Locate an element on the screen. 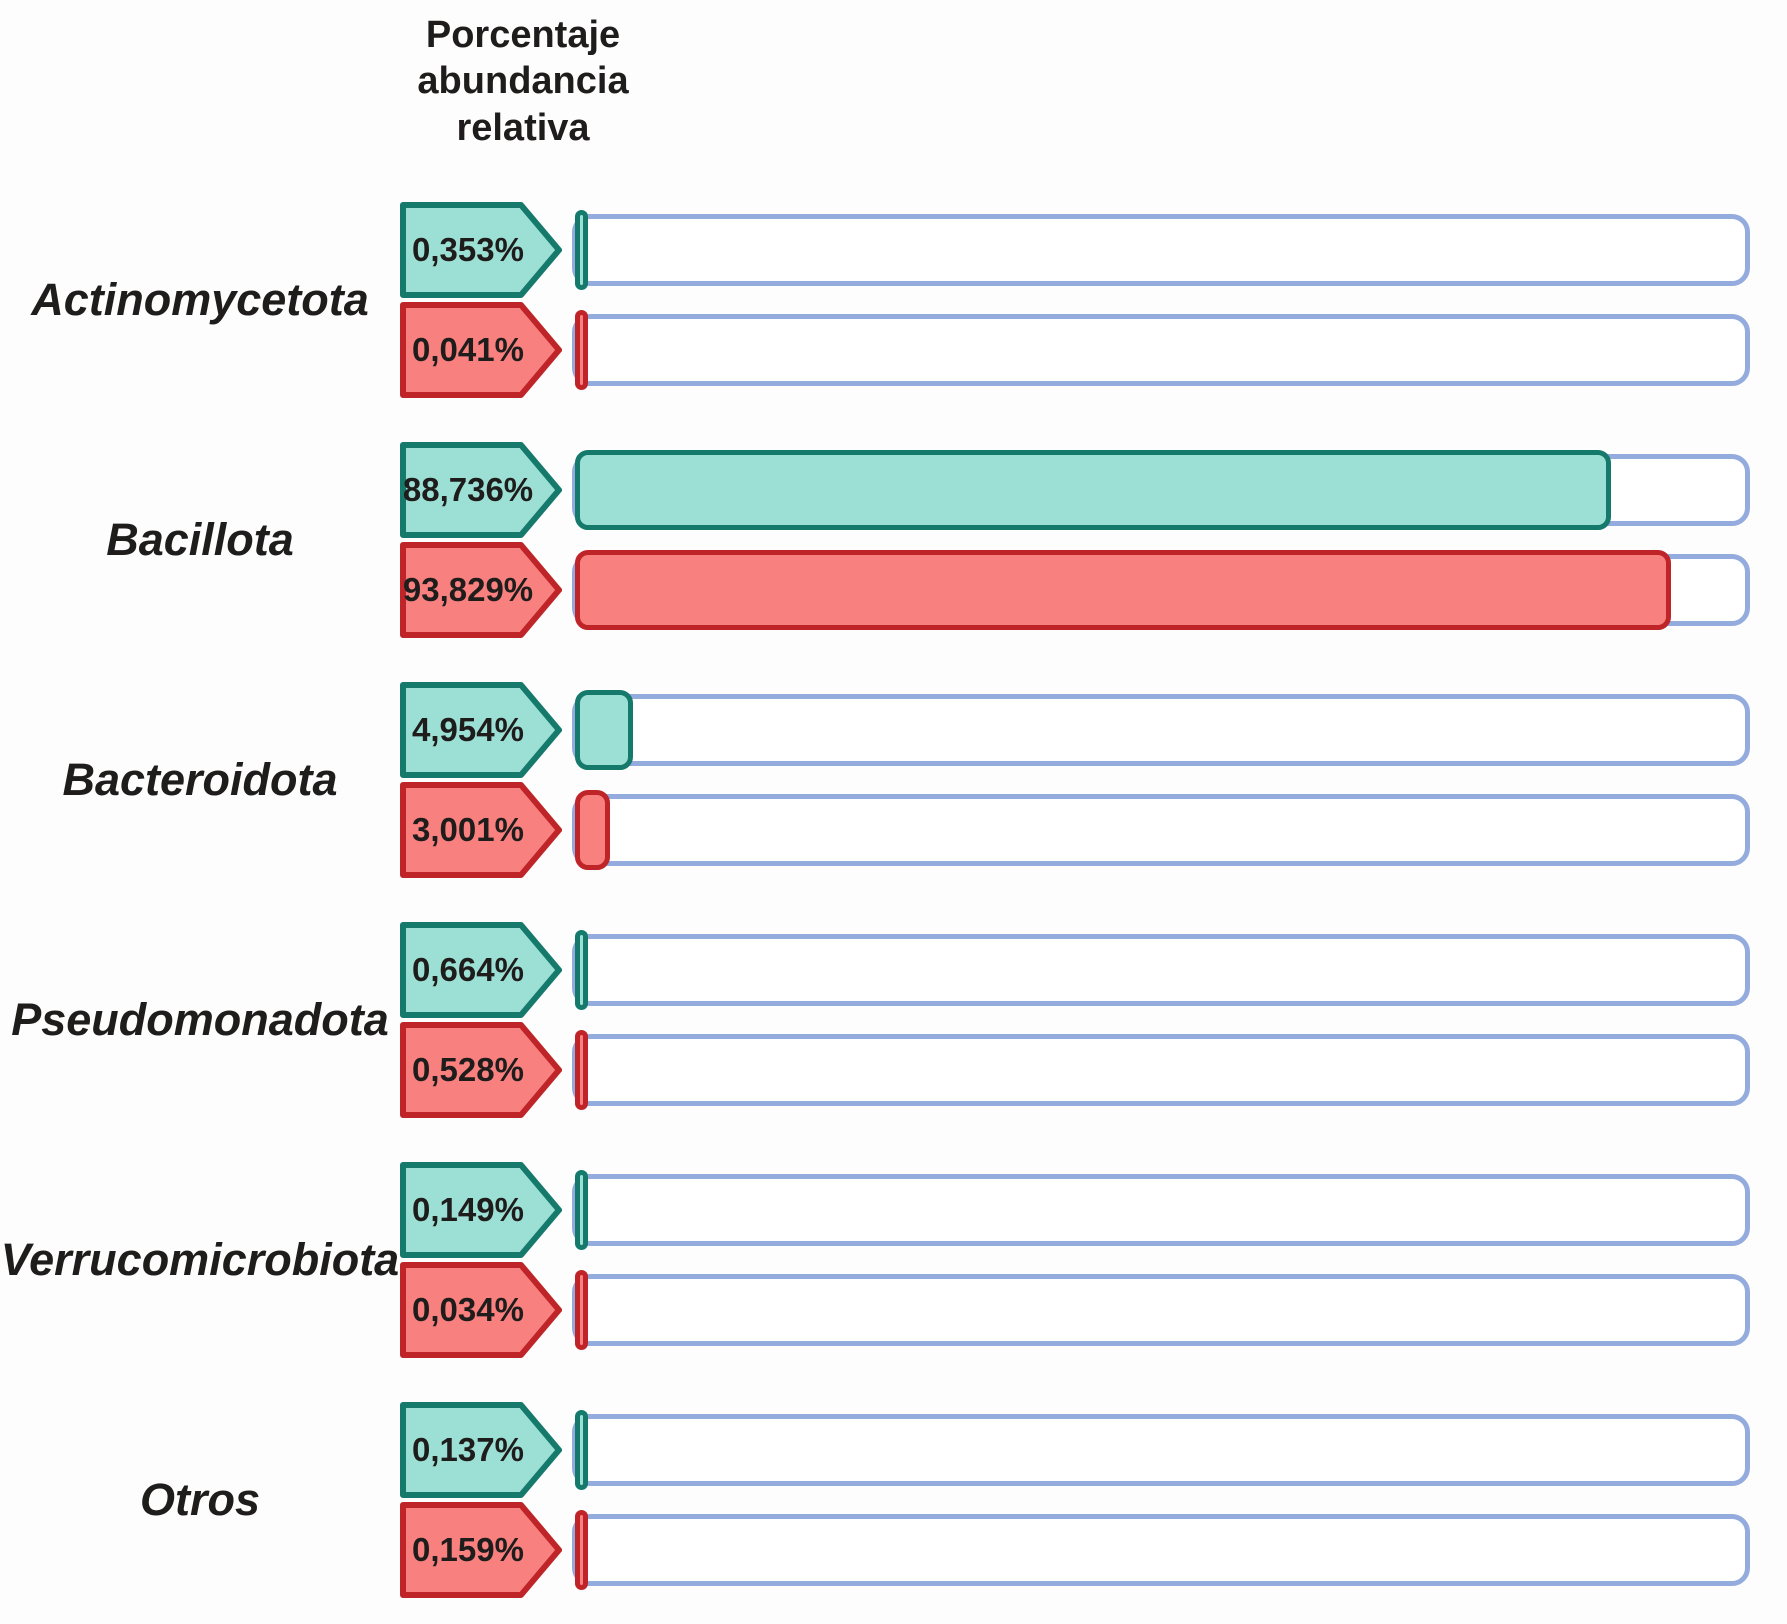  value-label: 93,829% is located at coordinates (468, 589).